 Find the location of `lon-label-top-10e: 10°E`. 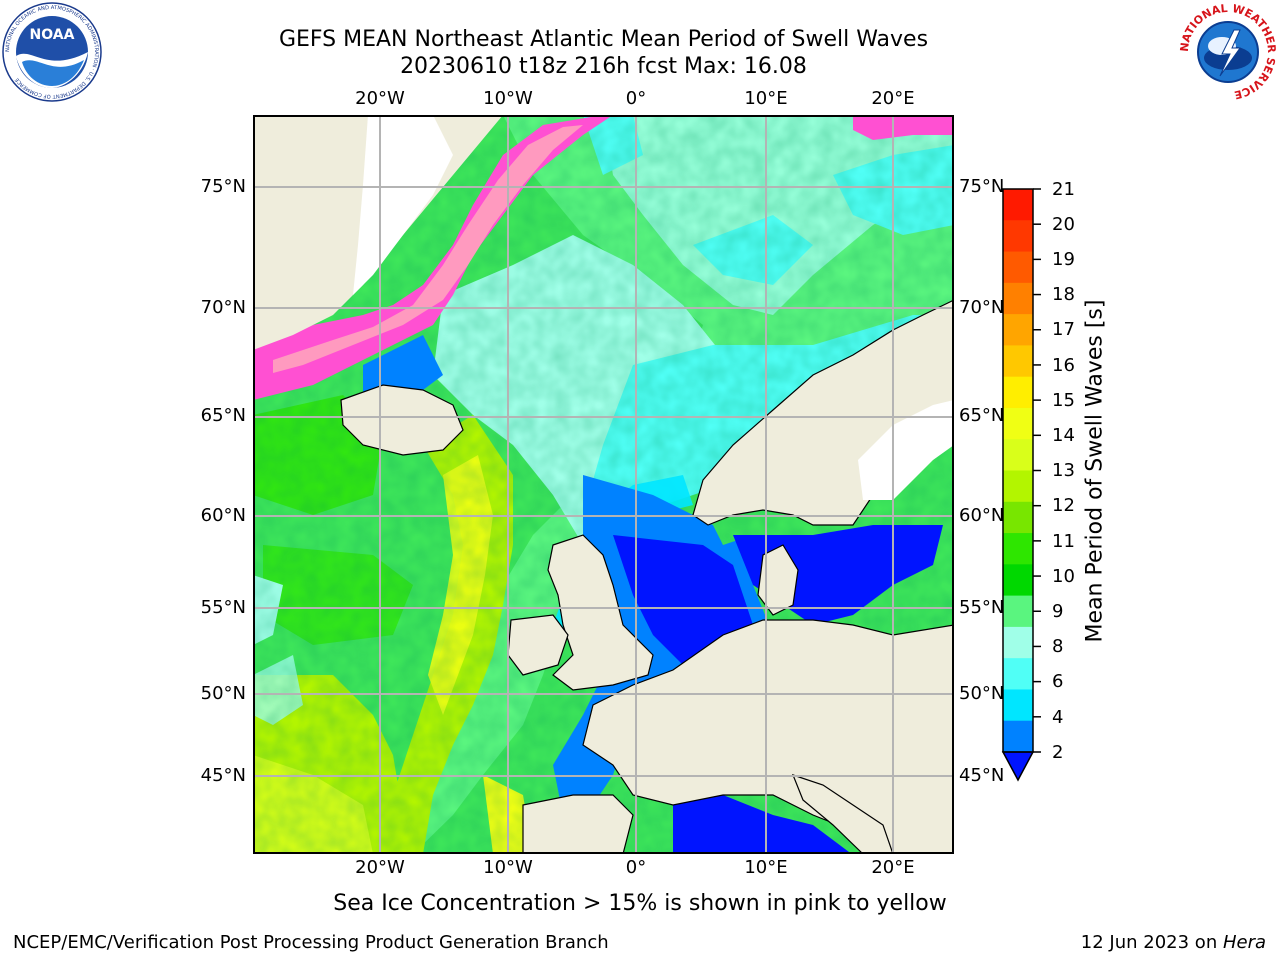

lon-label-top-10e: 10°E is located at coordinates (766, 98).